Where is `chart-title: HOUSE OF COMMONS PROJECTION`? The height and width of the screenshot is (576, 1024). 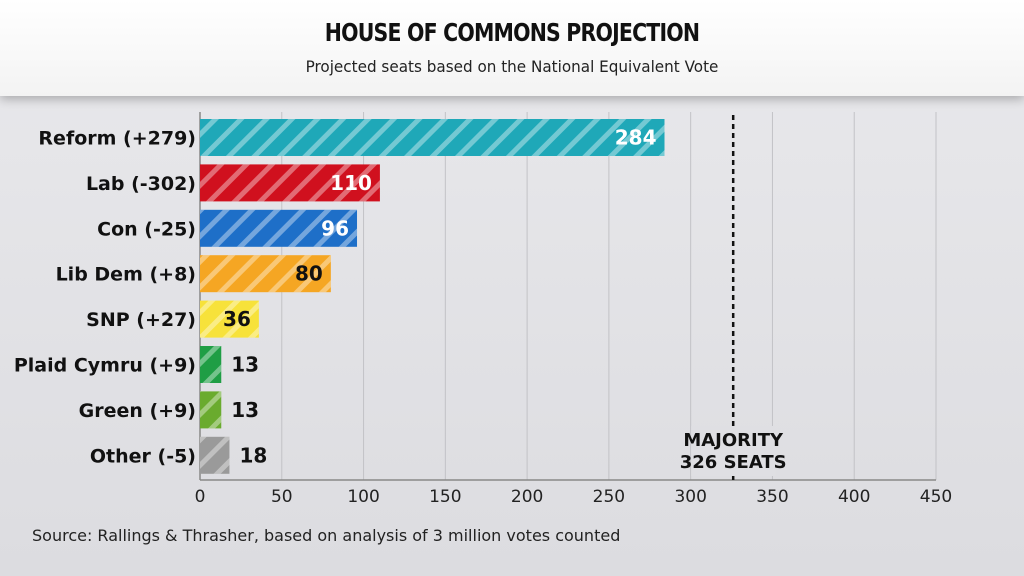 chart-title: HOUSE OF COMMONS PROJECTION is located at coordinates (512, 32).